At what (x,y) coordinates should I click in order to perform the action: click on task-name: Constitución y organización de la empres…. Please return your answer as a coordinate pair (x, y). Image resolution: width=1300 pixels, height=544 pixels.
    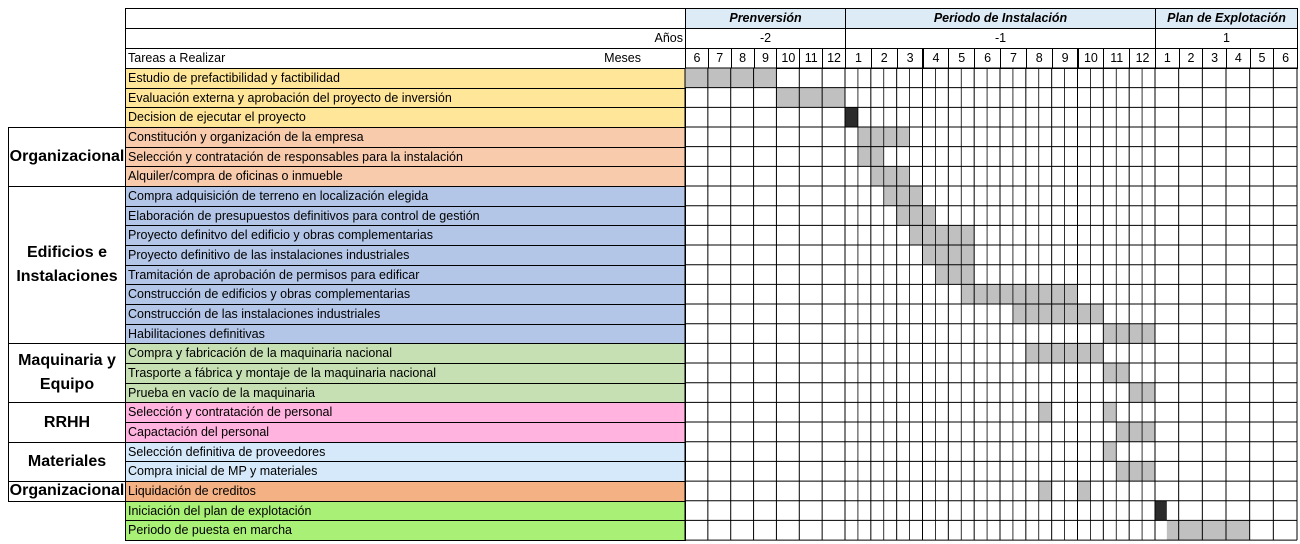
    Looking at the image, I should click on (405, 137).